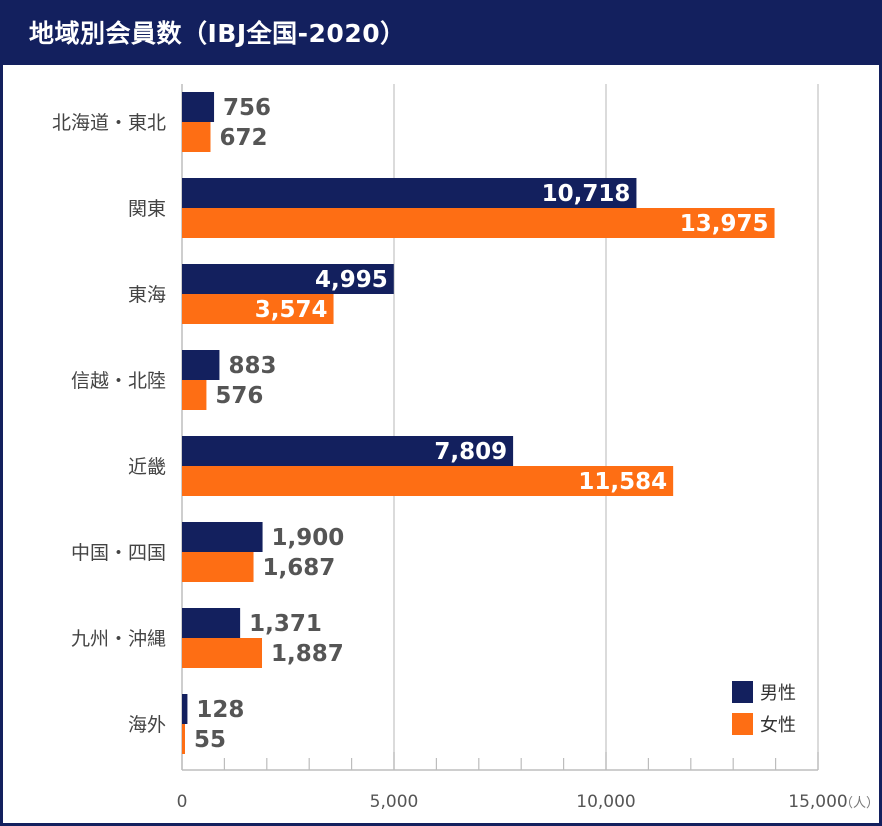  I want to click on category-label: 中国・四国, so click(118, 553).